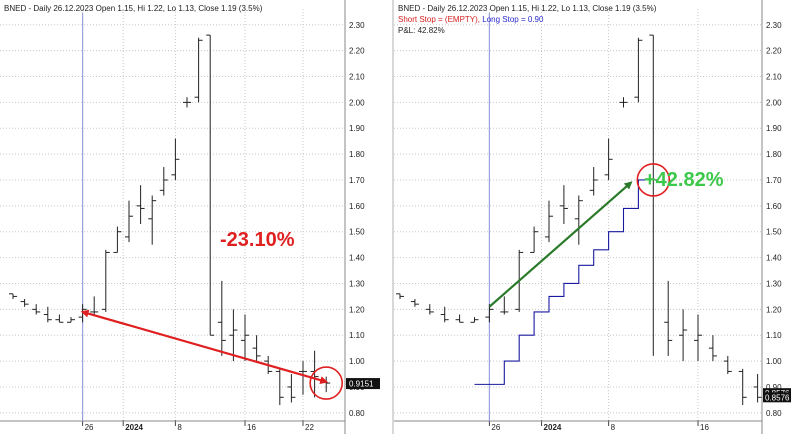  I want to click on price-tag-bg, so click(777, 397).